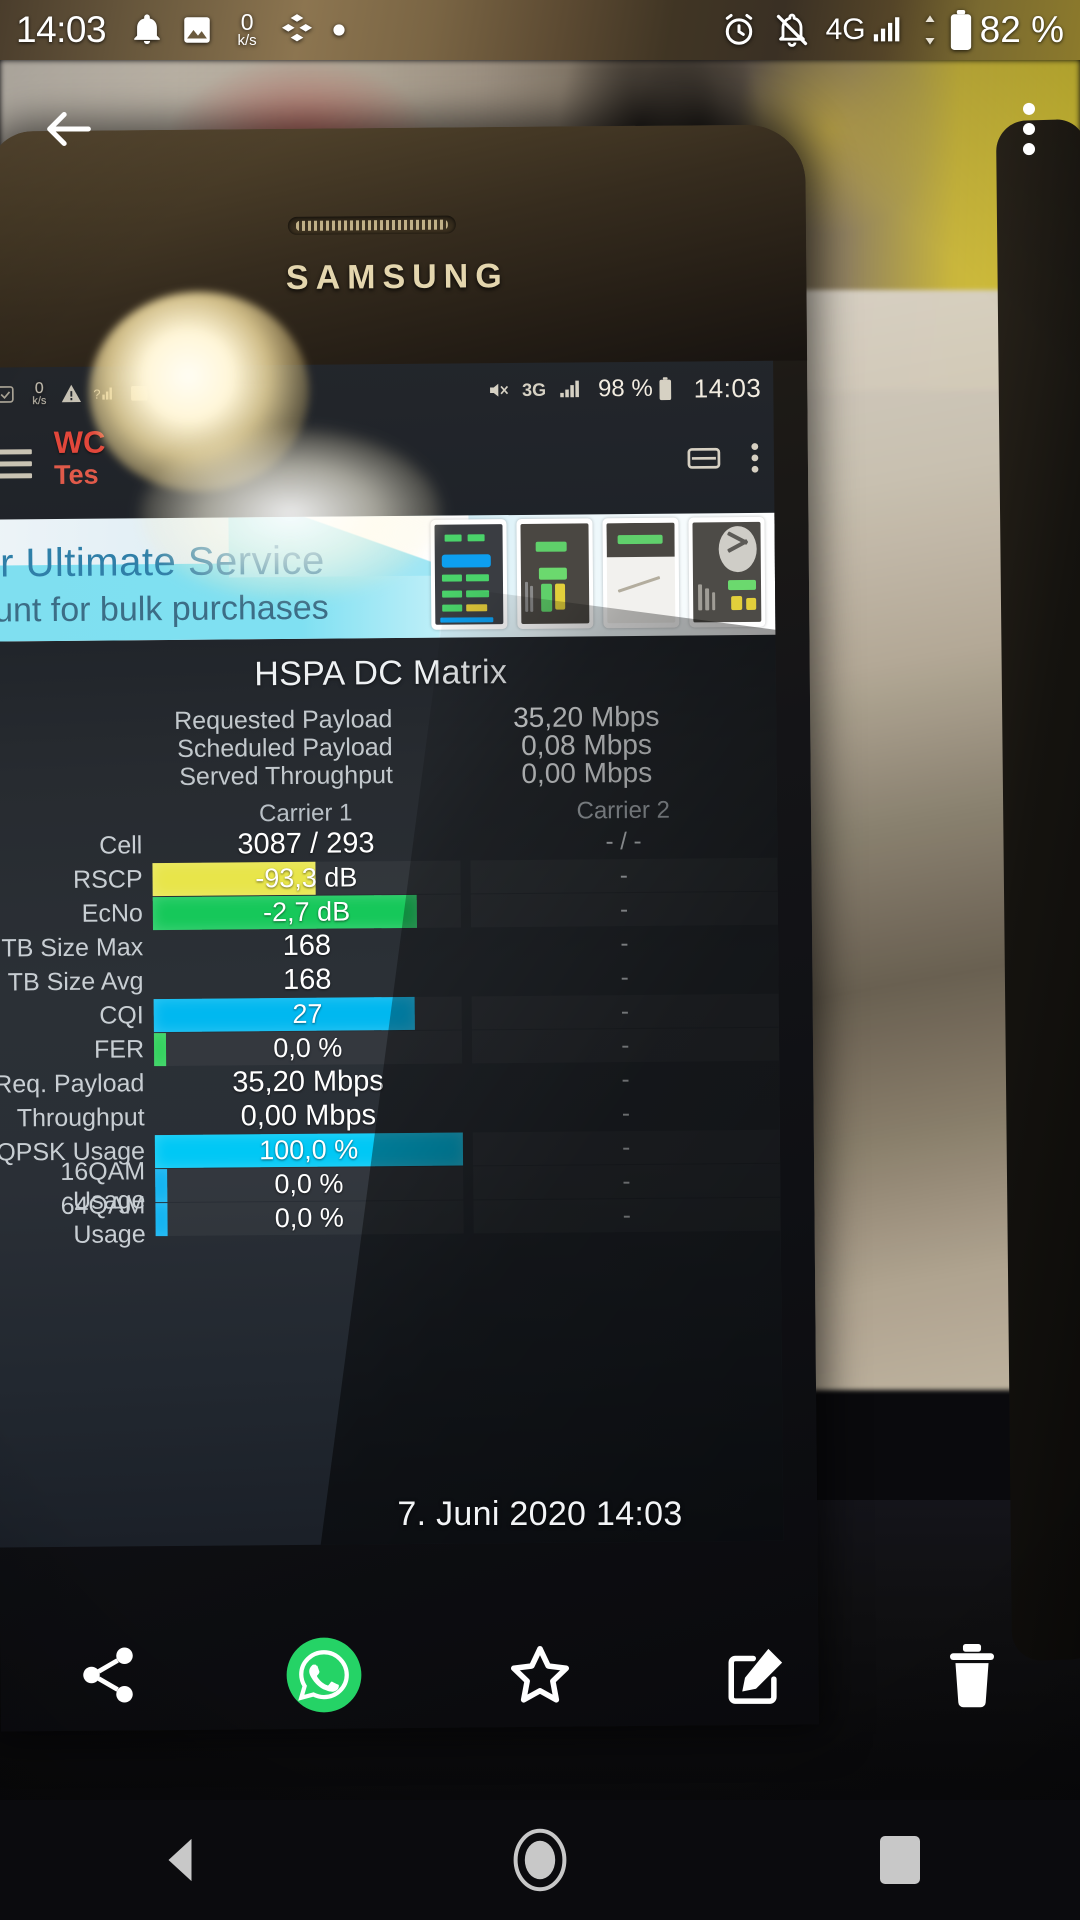 This screenshot has width=1080, height=1920. What do you see at coordinates (756, 1675) in the screenshot?
I see `edit-button` at bounding box center [756, 1675].